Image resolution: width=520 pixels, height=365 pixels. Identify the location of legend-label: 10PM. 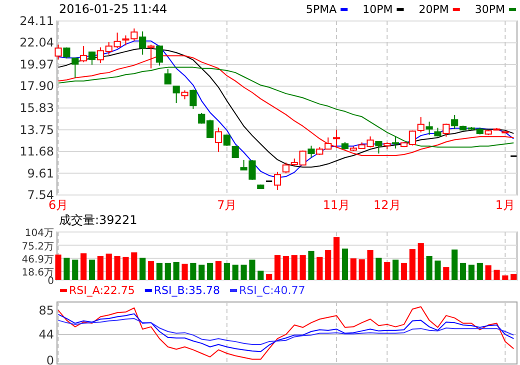
(377, 9).